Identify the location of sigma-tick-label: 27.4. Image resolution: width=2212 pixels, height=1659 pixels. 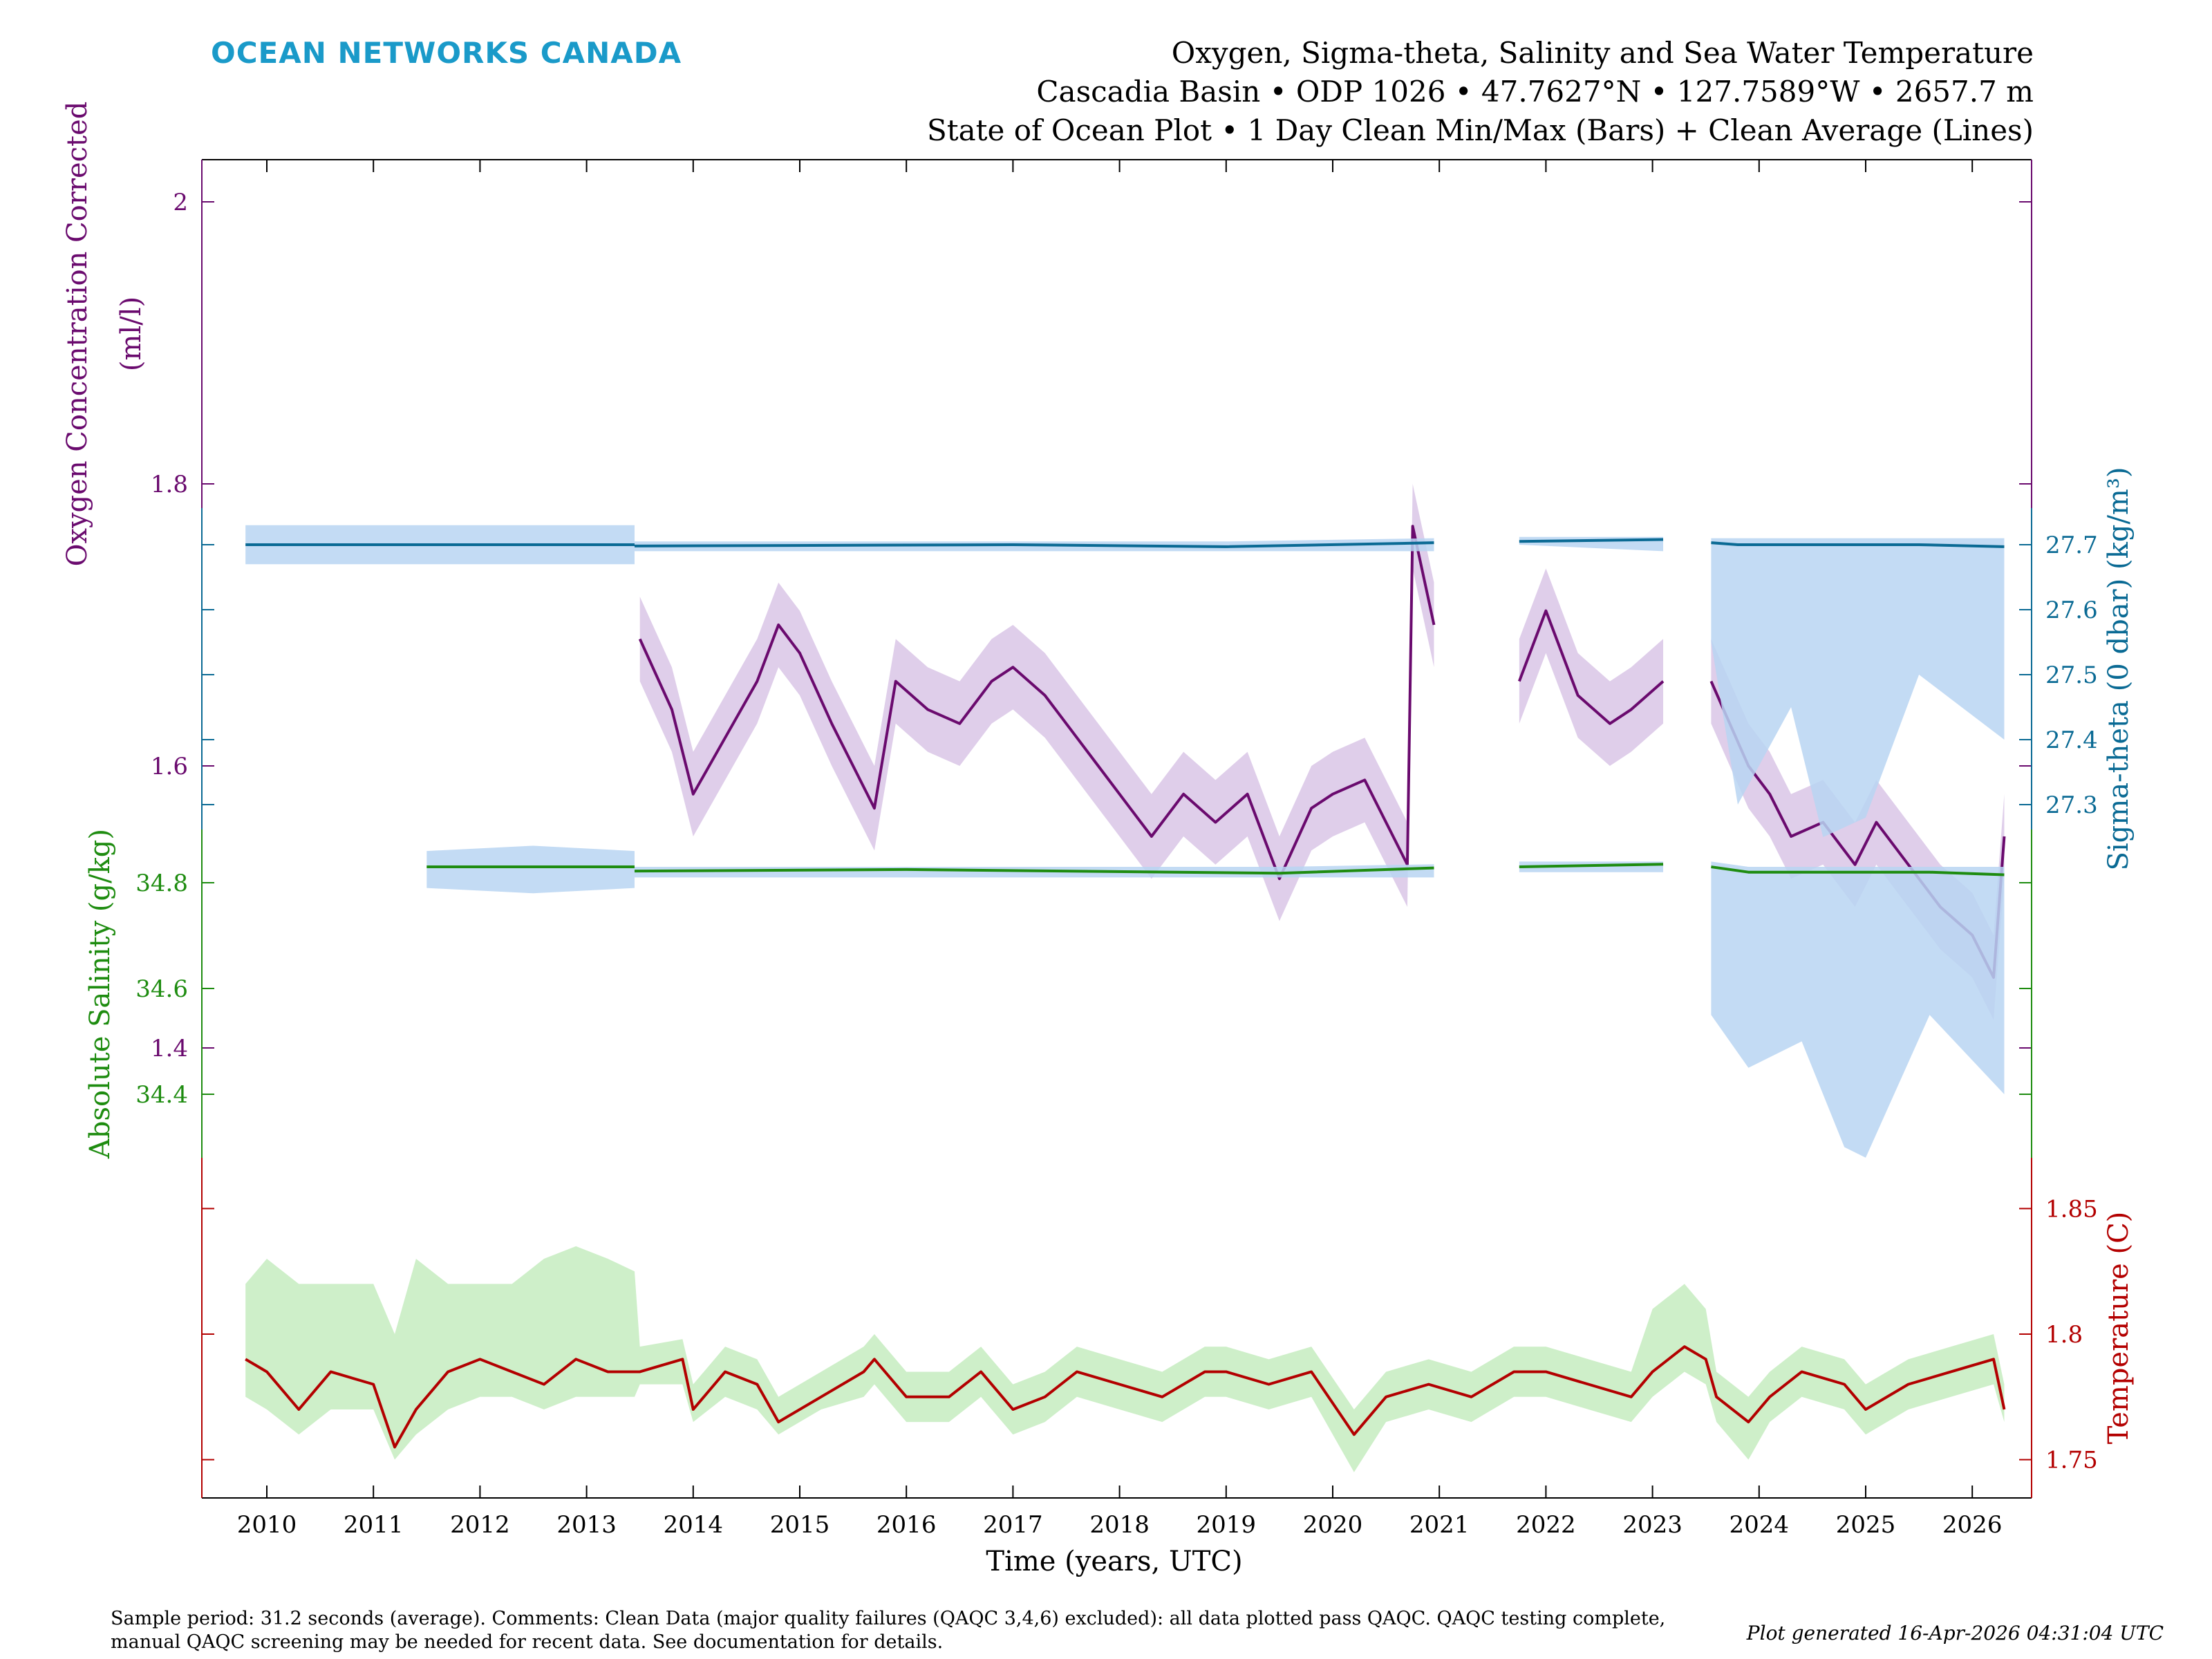
(2071, 740).